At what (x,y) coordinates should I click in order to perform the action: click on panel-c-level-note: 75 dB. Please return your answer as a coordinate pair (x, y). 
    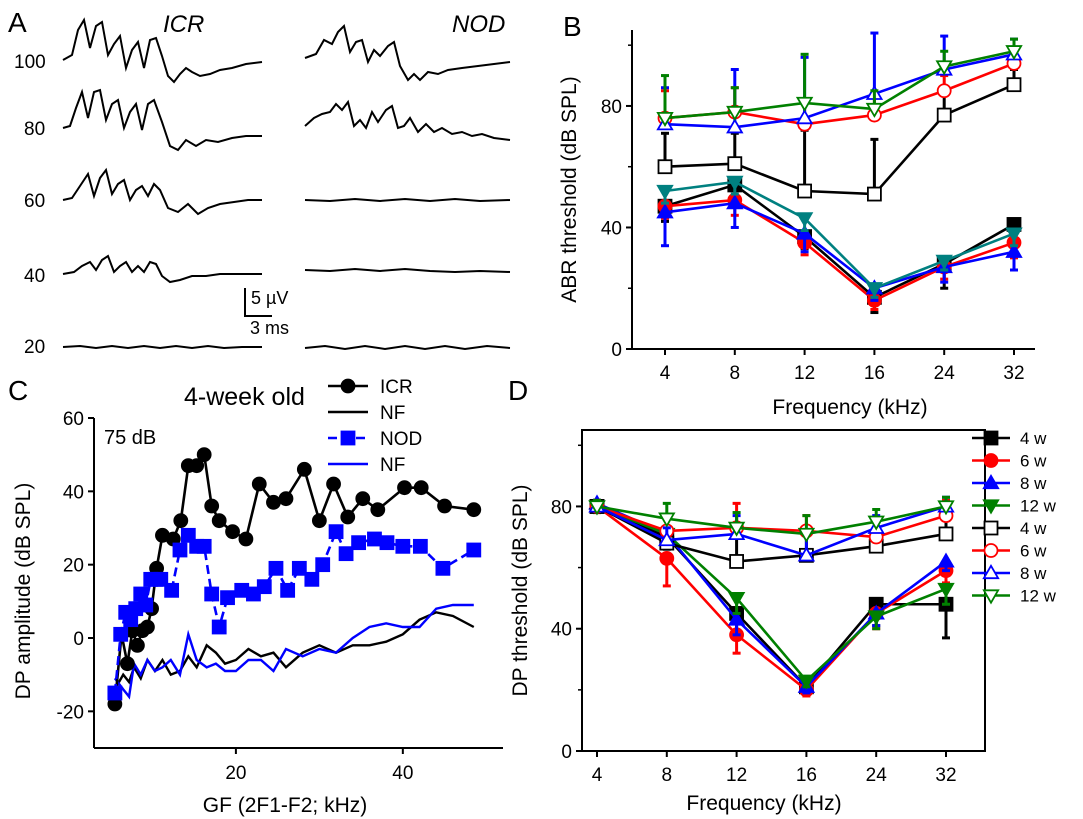
    Looking at the image, I should click on (130, 438).